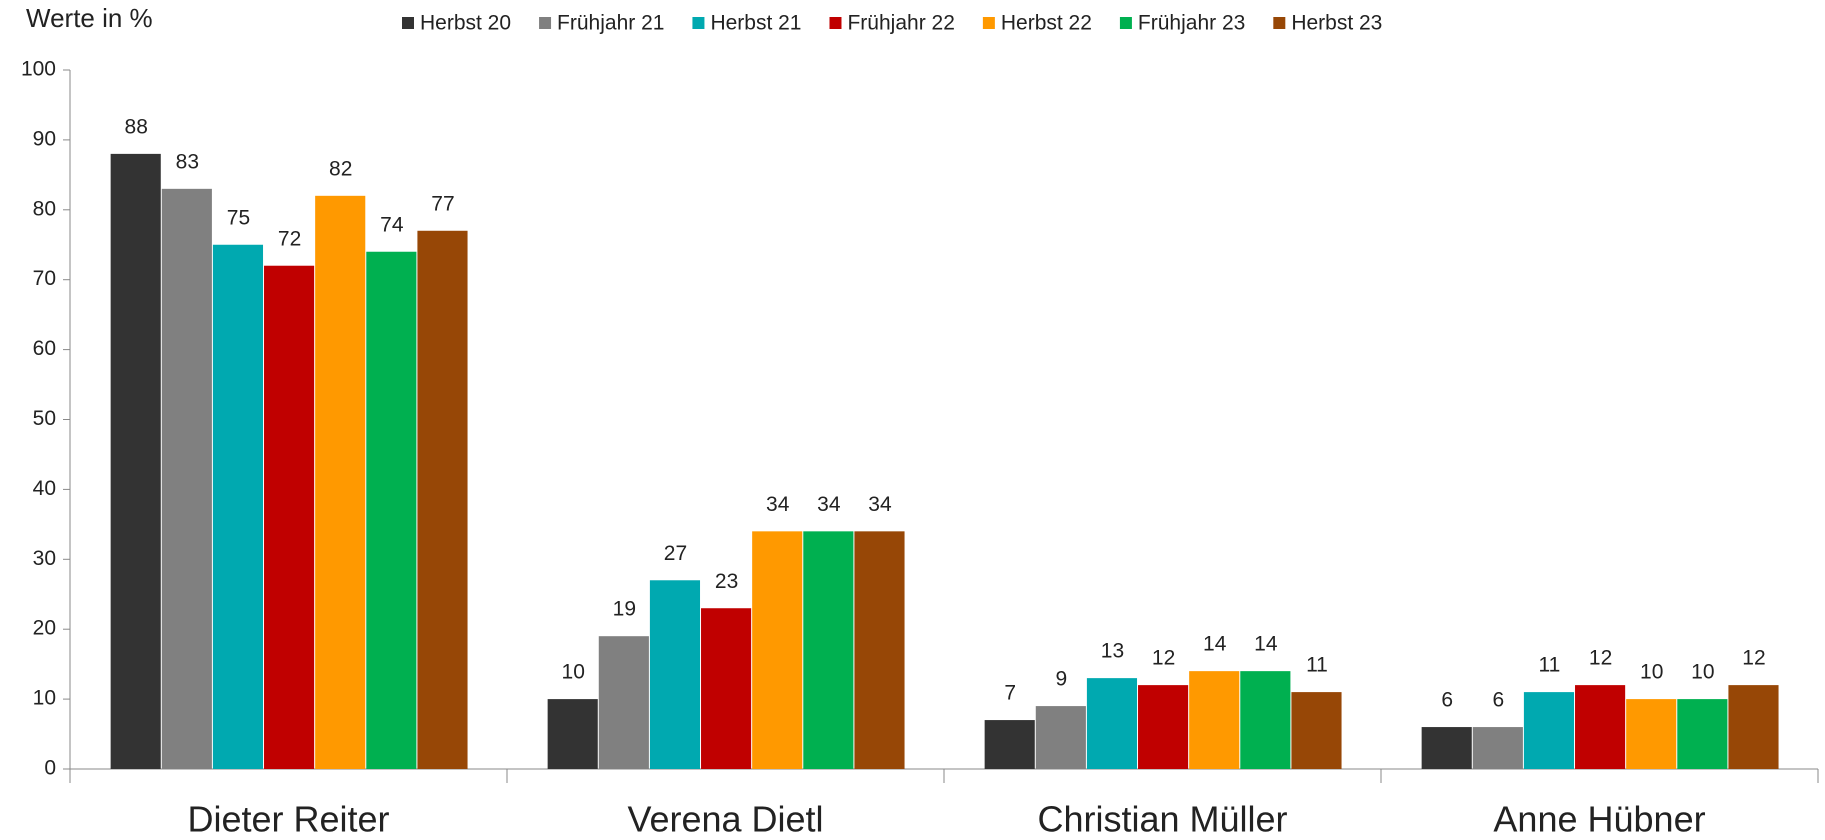  What do you see at coordinates (288, 819) in the screenshot?
I see `x-tick-label: Dieter Reiter` at bounding box center [288, 819].